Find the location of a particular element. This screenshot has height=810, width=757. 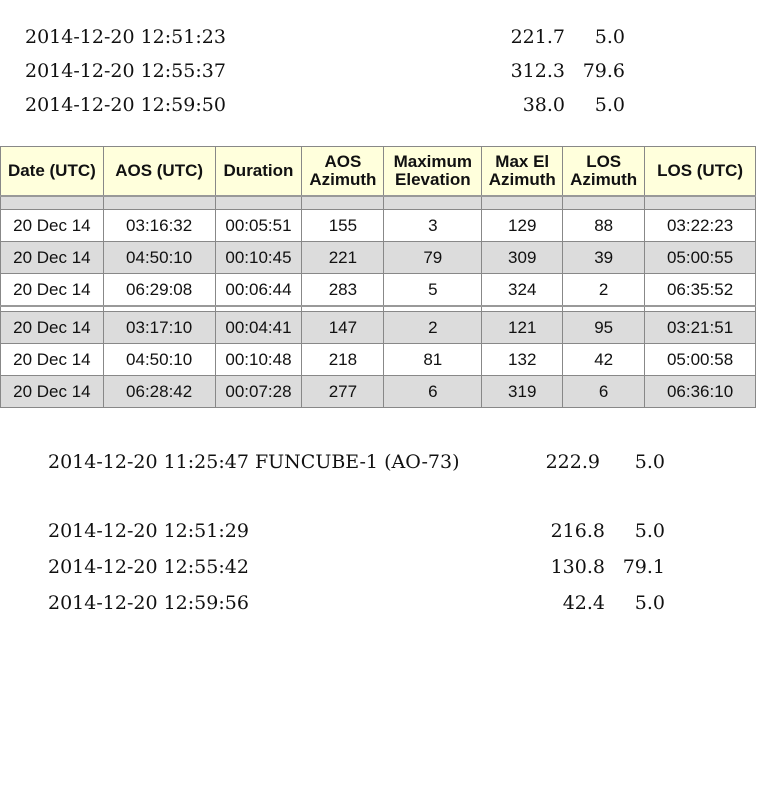

column-header: Duration is located at coordinates (258, 171).